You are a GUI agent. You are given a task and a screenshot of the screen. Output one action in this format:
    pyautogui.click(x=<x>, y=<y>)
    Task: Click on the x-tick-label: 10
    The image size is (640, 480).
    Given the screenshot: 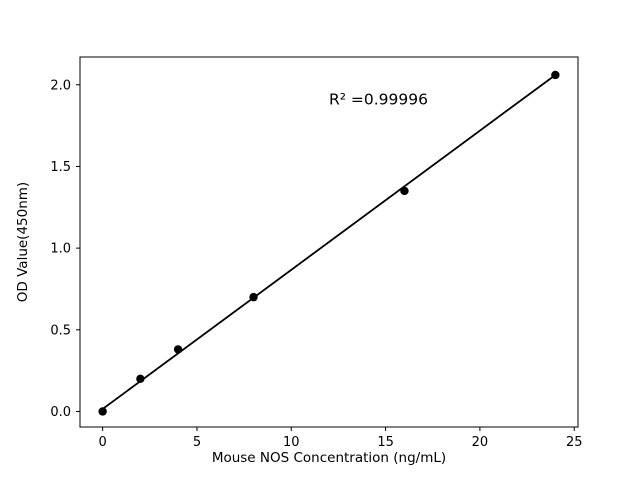 What is the action you would take?
    pyautogui.click(x=291, y=442)
    